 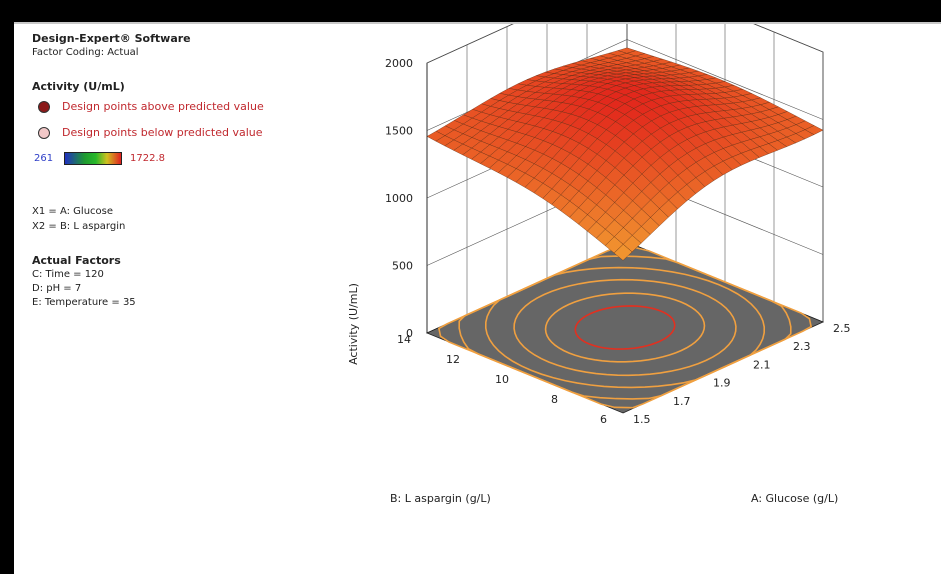 What do you see at coordinates (399, 63) in the screenshot?
I see `z-tick-label: 2000` at bounding box center [399, 63].